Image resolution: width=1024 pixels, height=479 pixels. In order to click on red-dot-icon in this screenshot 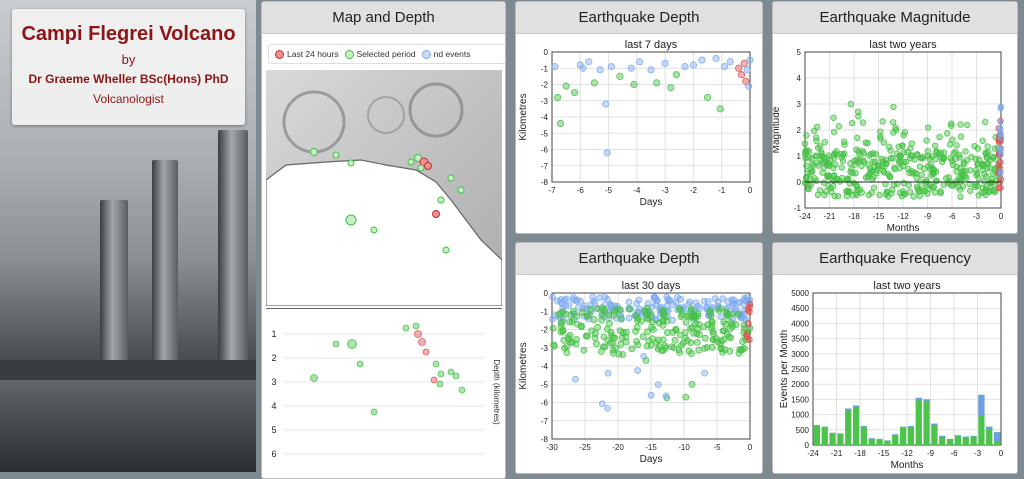, I will do `click(279, 54)`.